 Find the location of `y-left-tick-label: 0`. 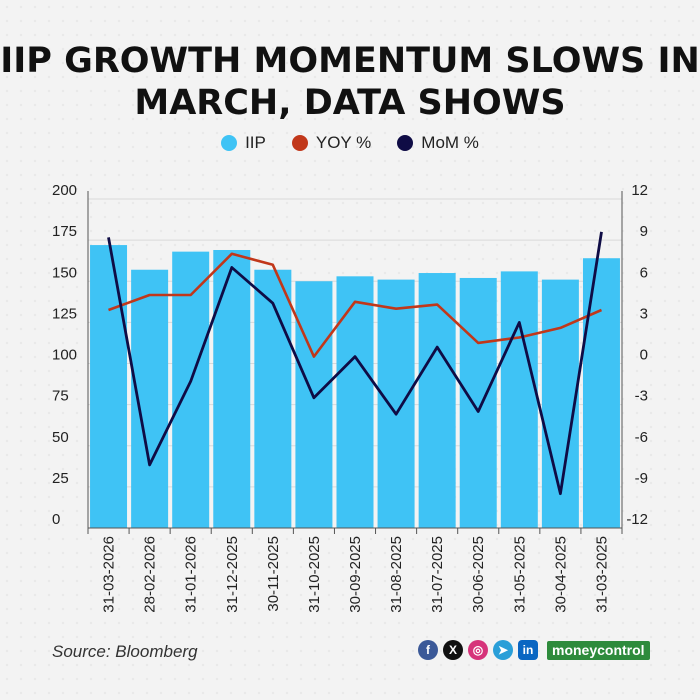

y-left-tick-label: 0 is located at coordinates (56, 519).